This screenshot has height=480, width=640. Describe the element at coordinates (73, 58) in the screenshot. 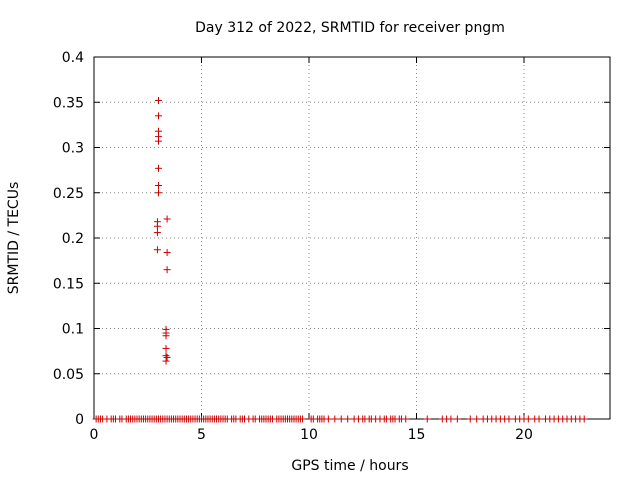

I see `y-tick-label: 0.4` at that location.